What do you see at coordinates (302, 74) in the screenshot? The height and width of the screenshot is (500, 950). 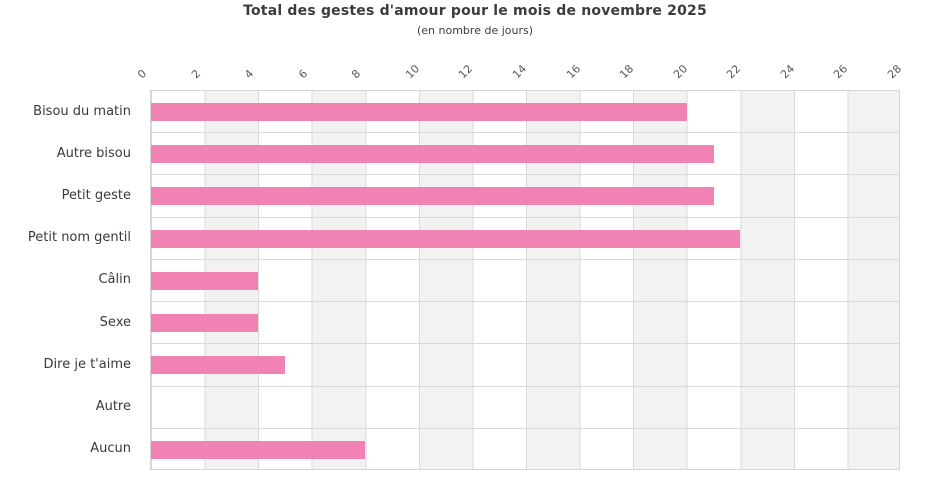 I see `x-tick-label: 6` at bounding box center [302, 74].